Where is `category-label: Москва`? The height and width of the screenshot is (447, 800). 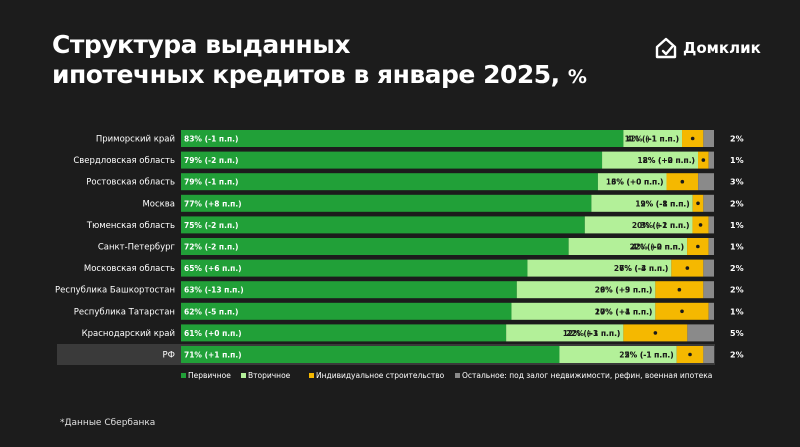
category-label: Москва is located at coordinates (158, 204).